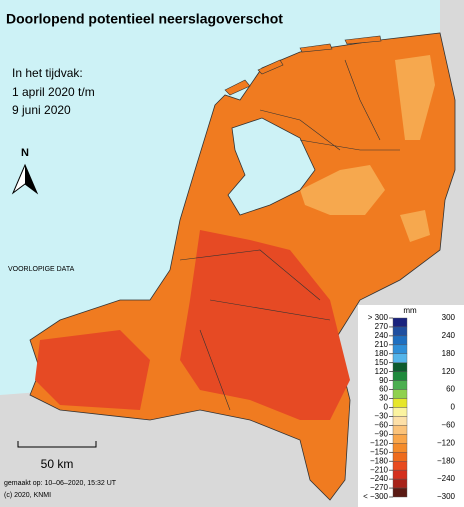 The width and height of the screenshot is (464, 507). Describe the element at coordinates (375, 496) in the screenshot. I see `legend-label: < −300` at that location.